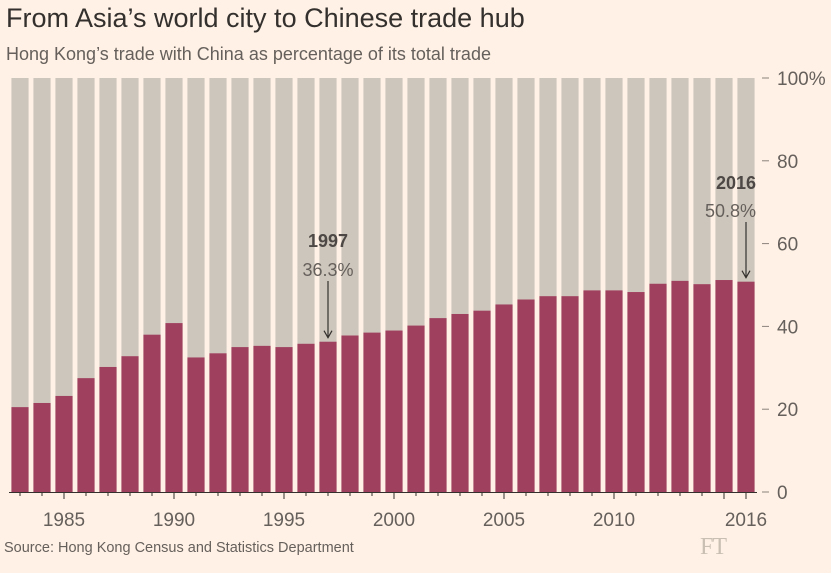 The height and width of the screenshot is (573, 831). Describe the element at coordinates (64, 443) in the screenshot. I see `bar-1985` at that location.